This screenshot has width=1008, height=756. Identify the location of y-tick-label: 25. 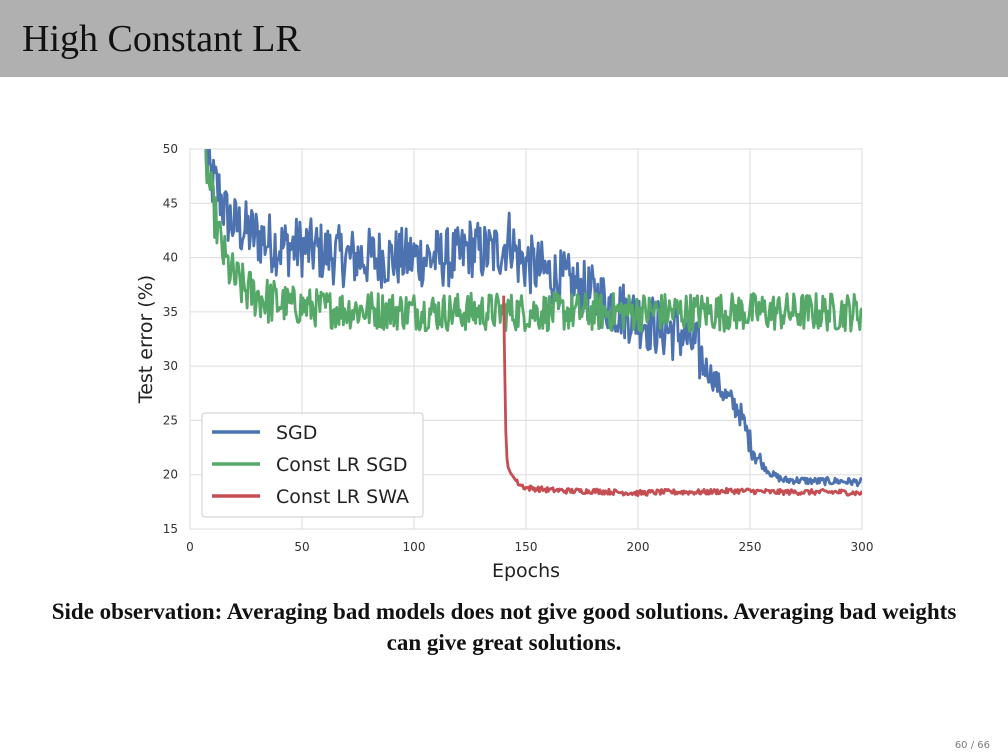
(170, 420).